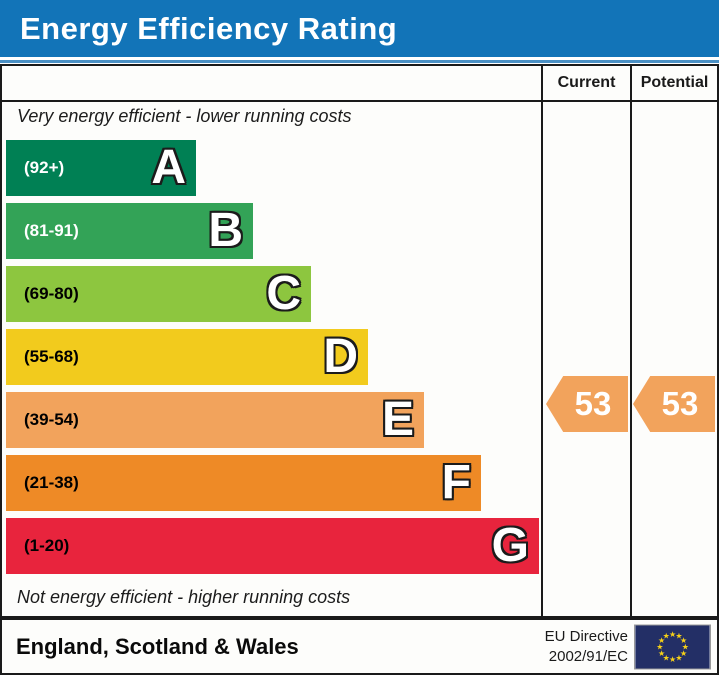 The height and width of the screenshot is (675, 719). I want to click on band-g: (1-20) G, so click(272, 546).